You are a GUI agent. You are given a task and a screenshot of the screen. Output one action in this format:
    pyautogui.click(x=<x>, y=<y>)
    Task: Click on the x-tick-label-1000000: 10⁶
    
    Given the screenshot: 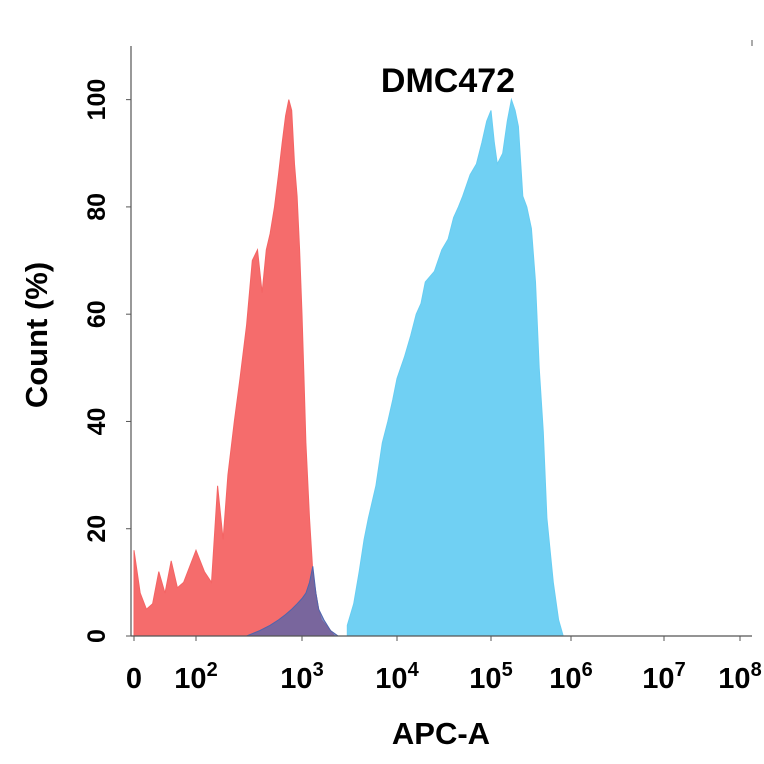 What is the action you would take?
    pyautogui.click(x=570, y=677)
    